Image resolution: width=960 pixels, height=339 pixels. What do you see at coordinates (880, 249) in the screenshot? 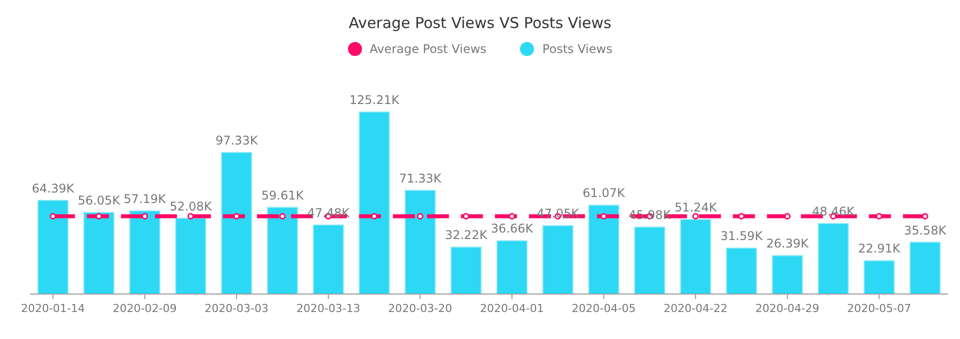
I see `data-label: 22.91K` at bounding box center [880, 249].